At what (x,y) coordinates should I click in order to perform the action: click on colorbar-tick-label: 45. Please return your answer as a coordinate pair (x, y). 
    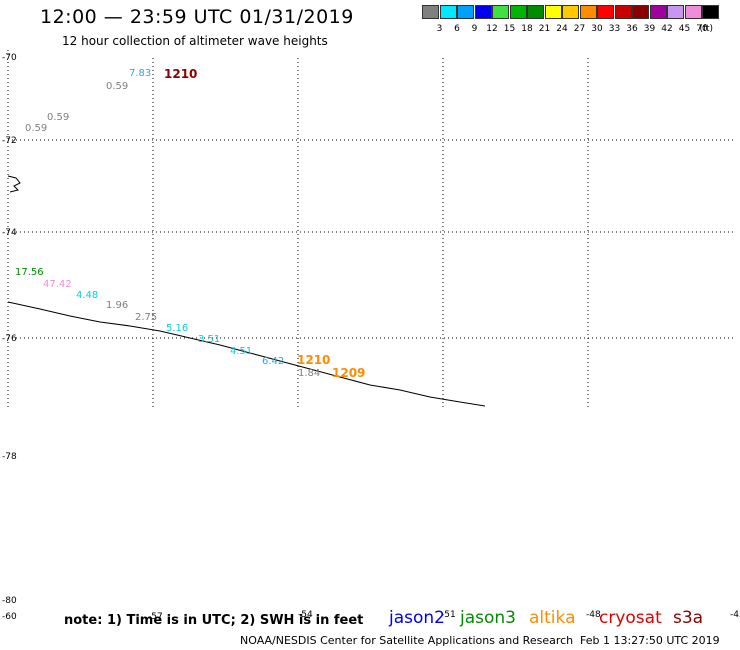
    Looking at the image, I should click on (684, 29).